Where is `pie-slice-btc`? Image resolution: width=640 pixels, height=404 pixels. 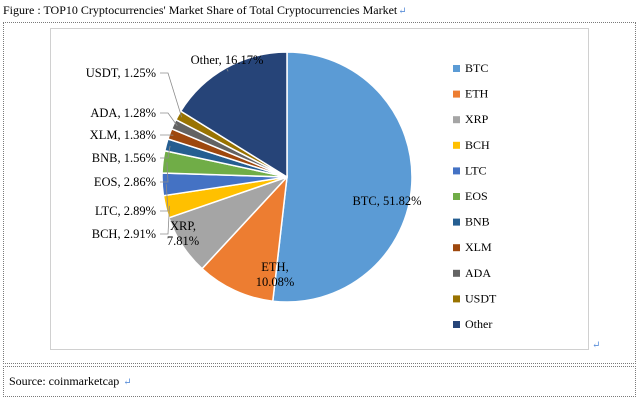 pie-slice-btc is located at coordinates (342, 177).